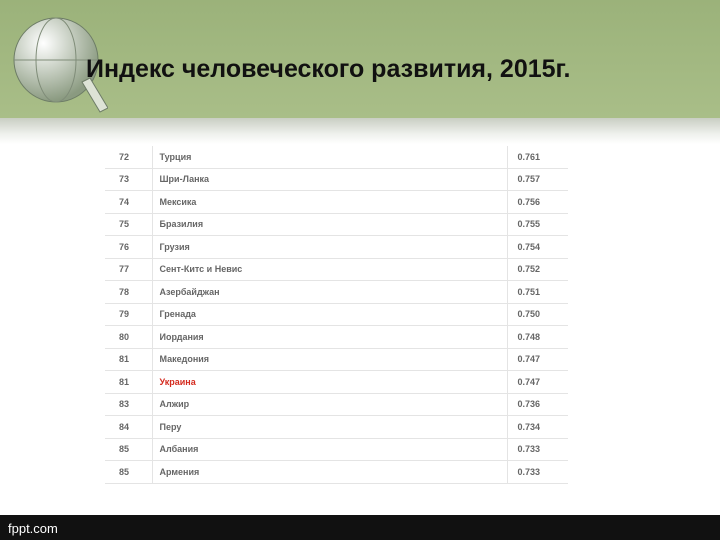 Image resolution: width=720 pixels, height=540 pixels. Describe the element at coordinates (129, 202) in the screenshot. I see `rank-cell: 74` at that location.